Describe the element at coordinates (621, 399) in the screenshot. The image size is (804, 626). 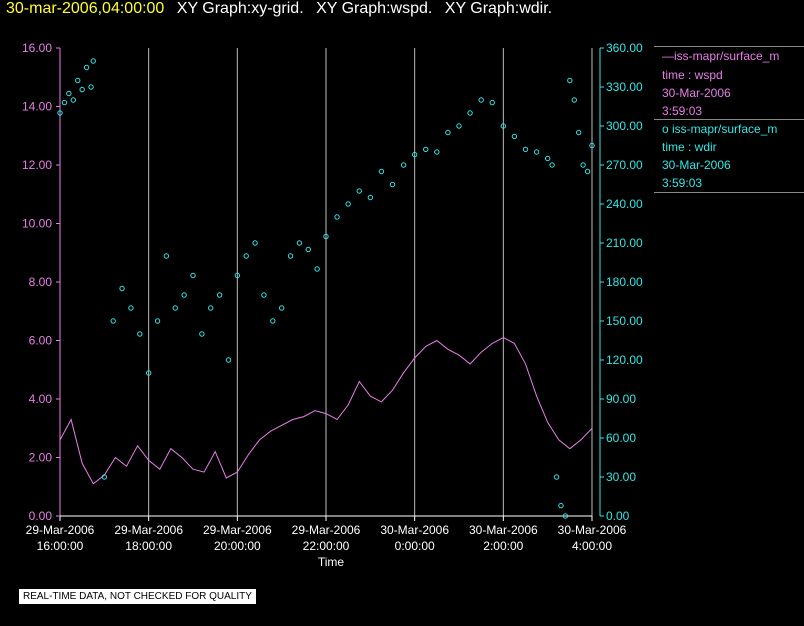
I see `y-right-tick-label: 90.00` at that location.